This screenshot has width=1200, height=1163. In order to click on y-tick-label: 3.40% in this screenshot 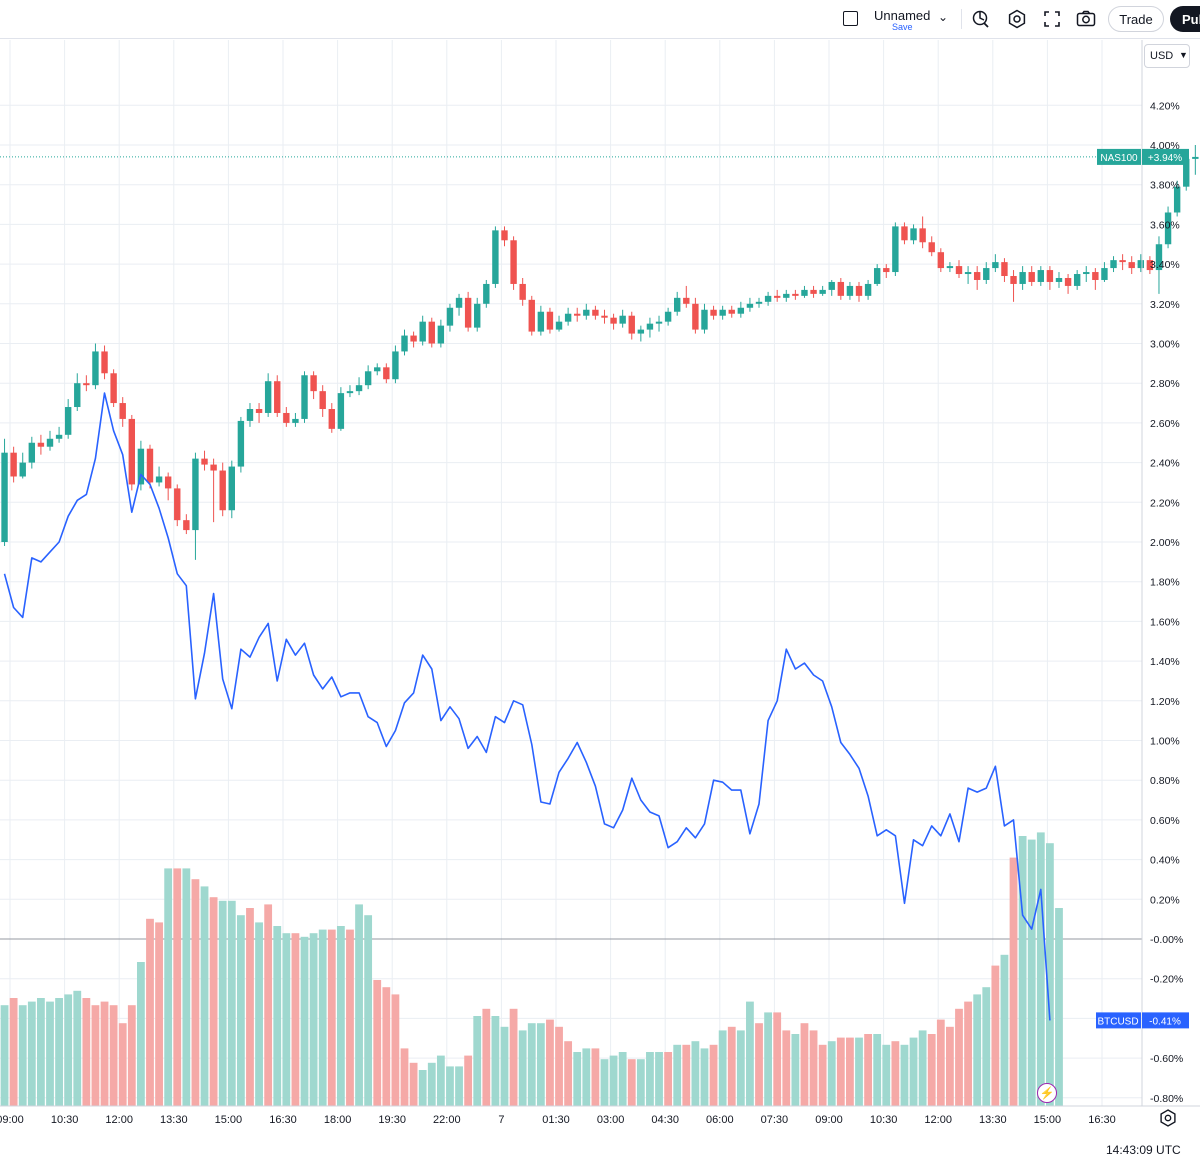, I will do `click(1165, 265)`.